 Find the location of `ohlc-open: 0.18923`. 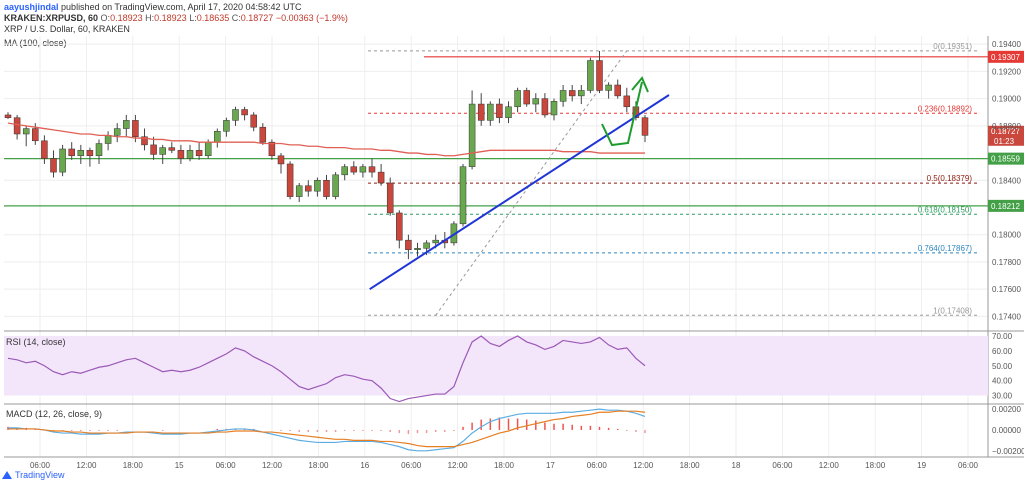

ohlc-open: 0.18923 is located at coordinates (126, 18).